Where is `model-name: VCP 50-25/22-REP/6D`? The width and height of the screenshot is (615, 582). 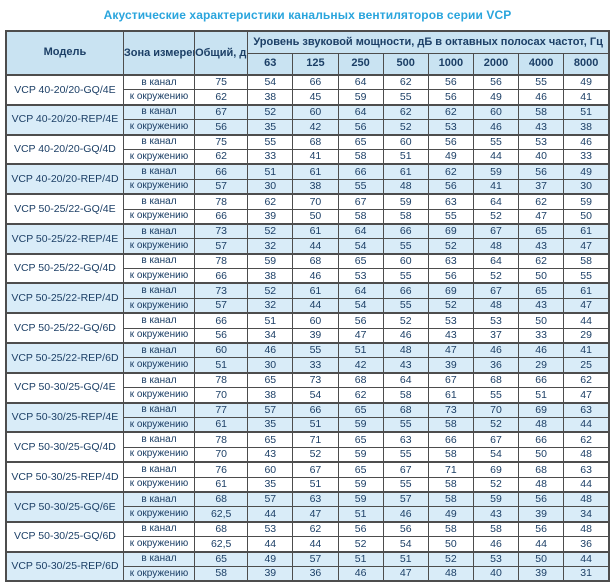 model-name: VCP 50-25/22-REP/6D is located at coordinates (64, 358).